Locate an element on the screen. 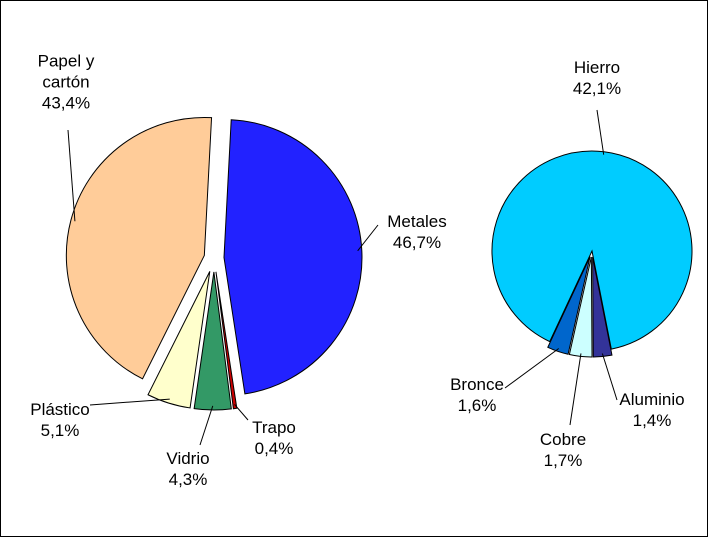  data-label: Hierro 42,1% is located at coordinates (597, 78).